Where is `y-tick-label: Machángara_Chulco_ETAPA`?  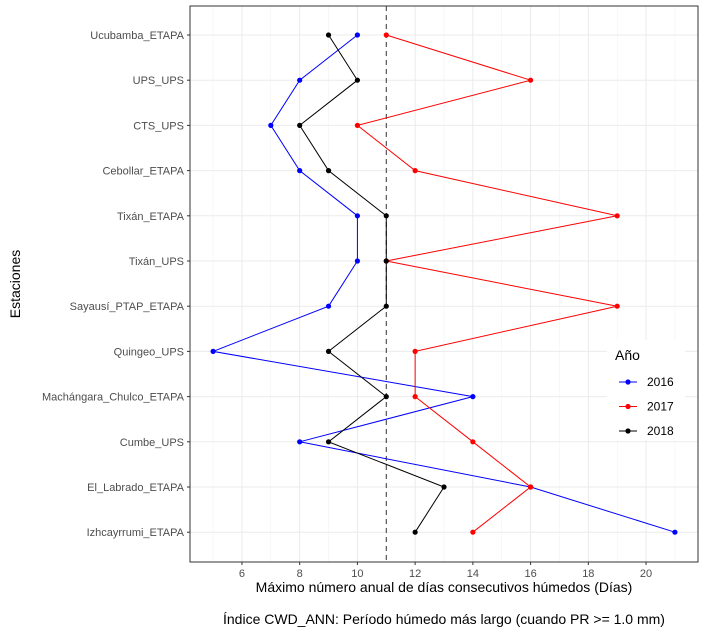 y-tick-label: Machángara_Chulco_ETAPA is located at coordinates (113, 398).